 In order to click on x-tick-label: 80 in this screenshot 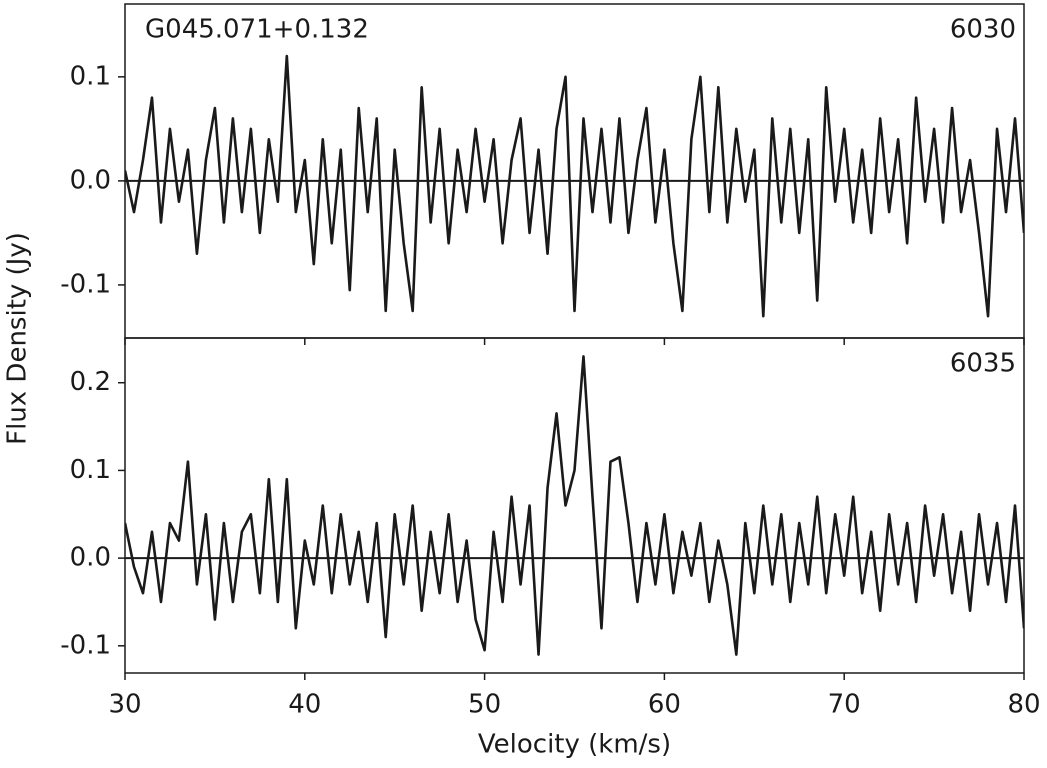, I will do `click(1023, 705)`.